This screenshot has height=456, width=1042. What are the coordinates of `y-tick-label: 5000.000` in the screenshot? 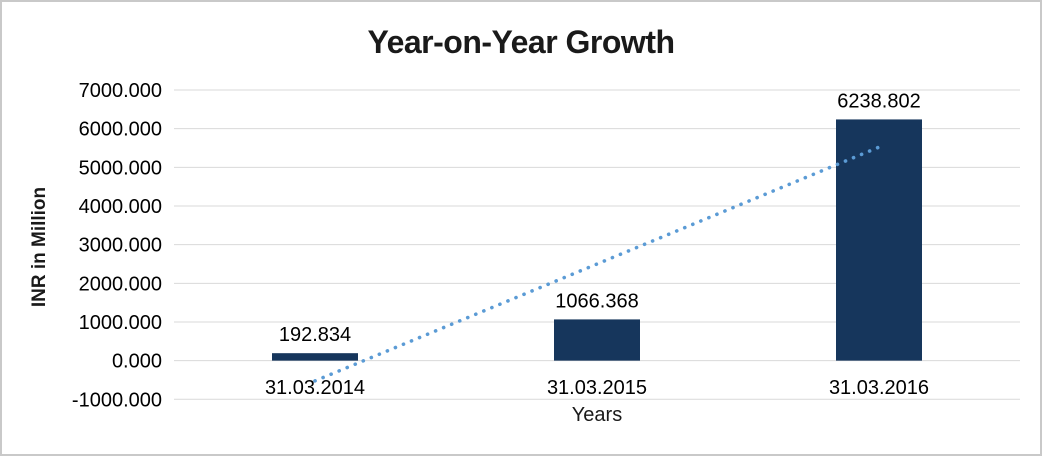 It's located at (120, 168).